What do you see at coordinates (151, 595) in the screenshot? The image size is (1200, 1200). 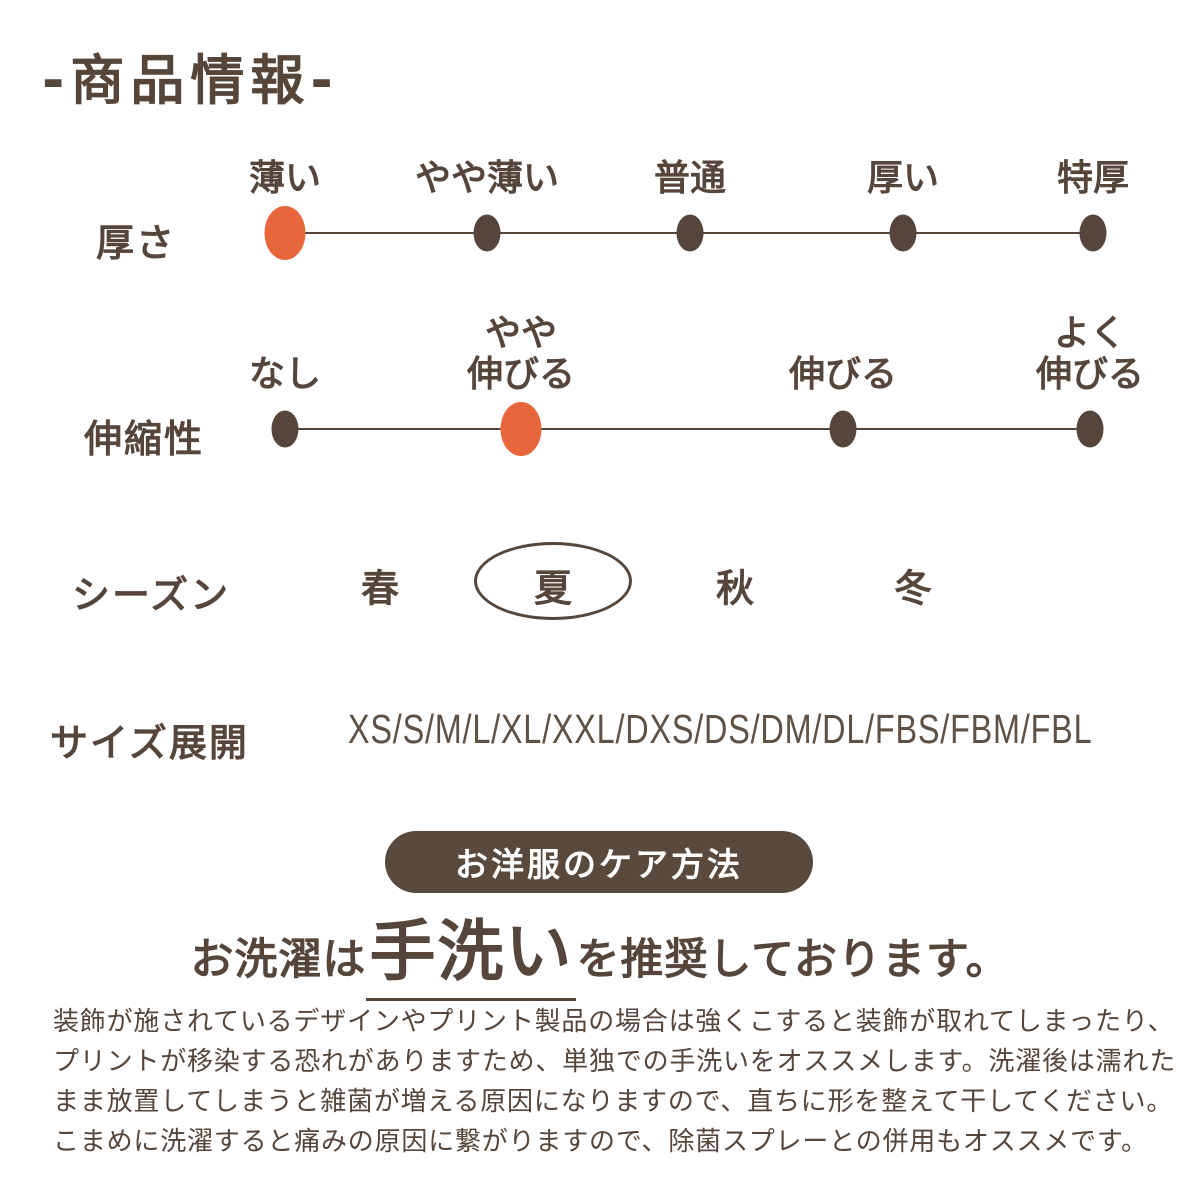 I see `season-row-label: シーズン` at bounding box center [151, 595].